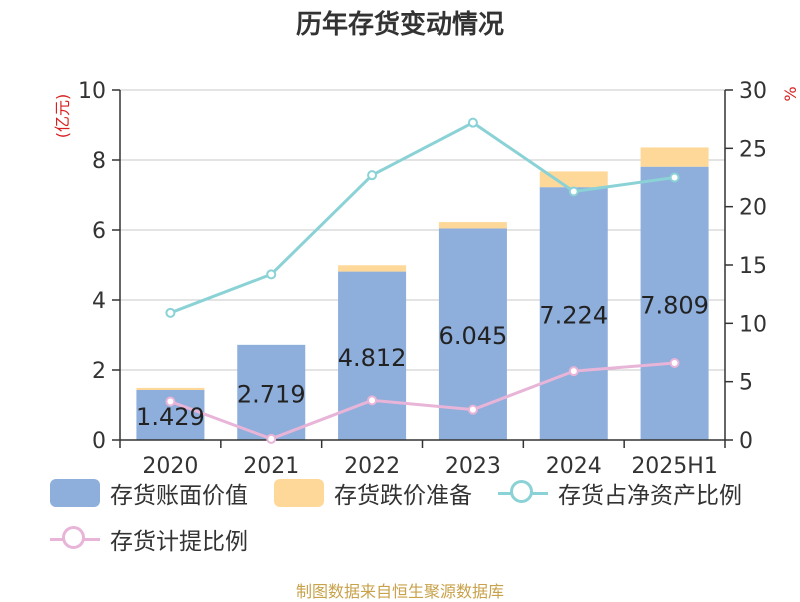 The width and height of the screenshot is (800, 602). What do you see at coordinates (753, 149) in the screenshot?
I see `right-tick-label: 25` at bounding box center [753, 149].